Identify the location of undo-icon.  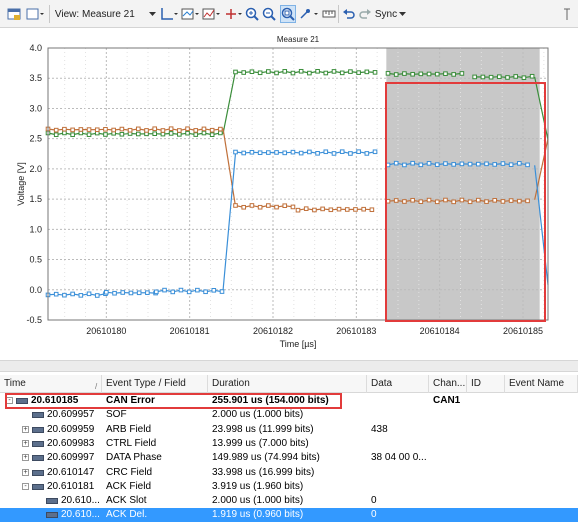
(349, 14).